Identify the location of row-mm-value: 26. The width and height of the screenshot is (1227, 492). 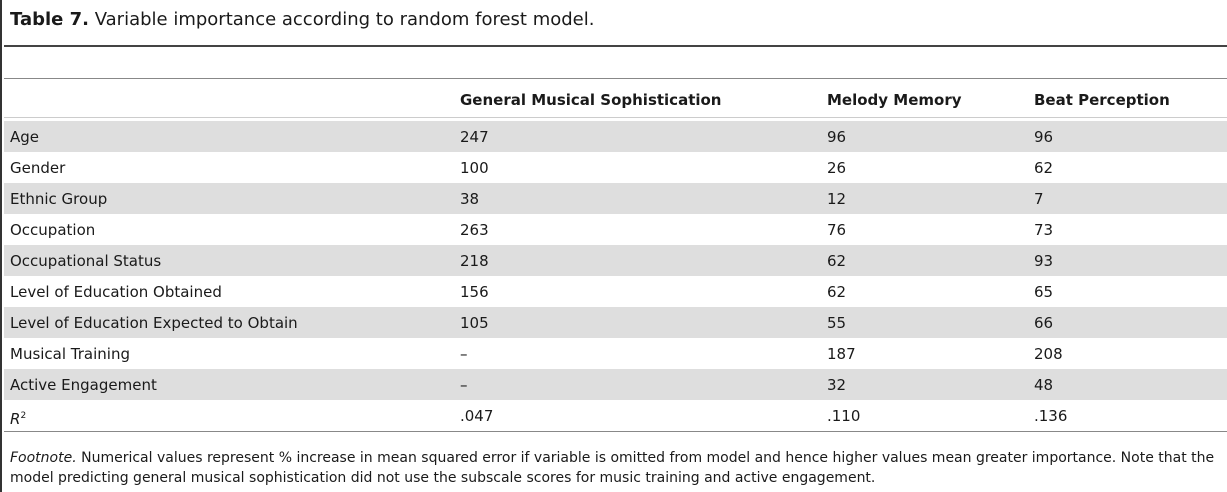
(837, 168).